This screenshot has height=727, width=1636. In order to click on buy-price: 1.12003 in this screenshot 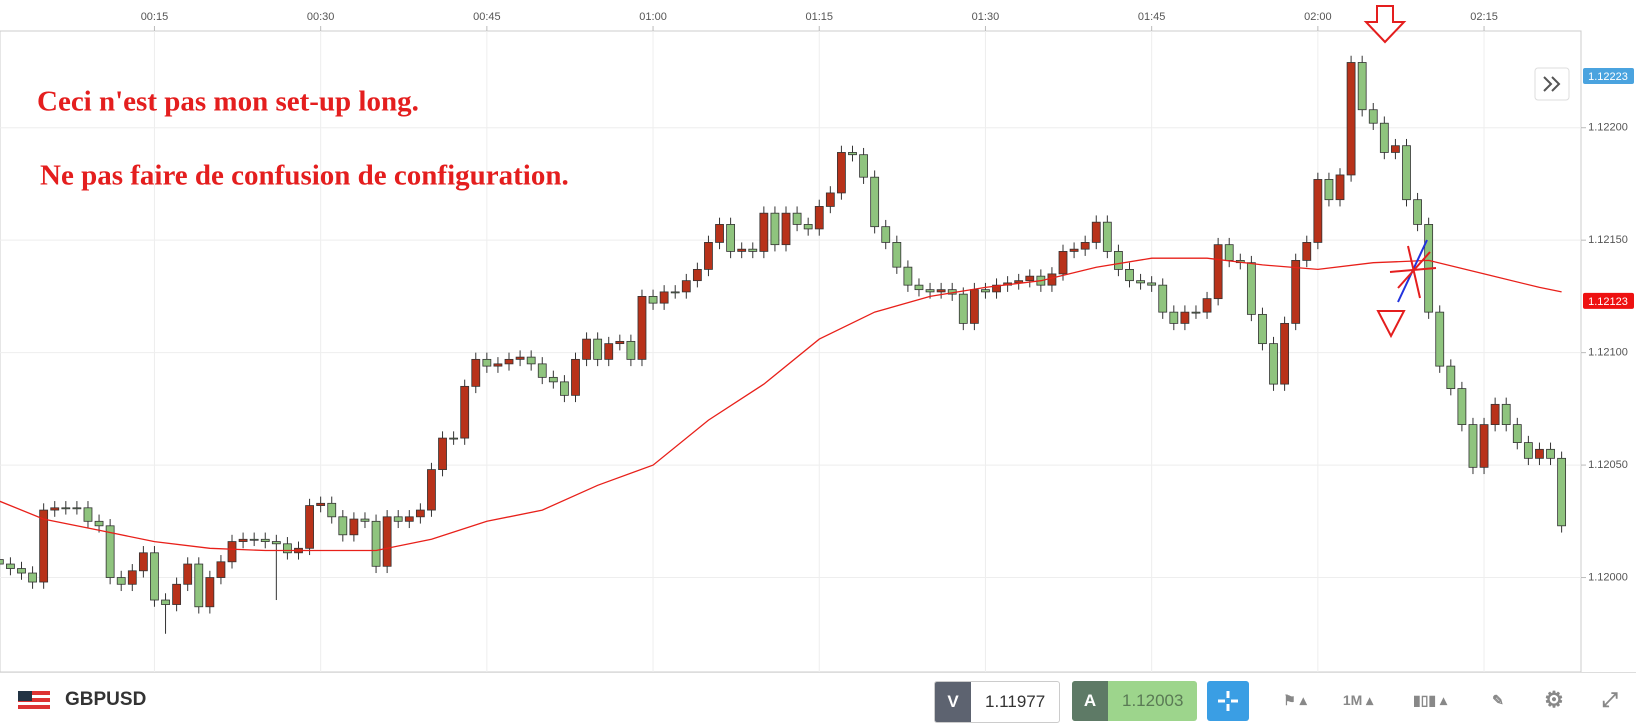, I will do `click(1153, 700)`.